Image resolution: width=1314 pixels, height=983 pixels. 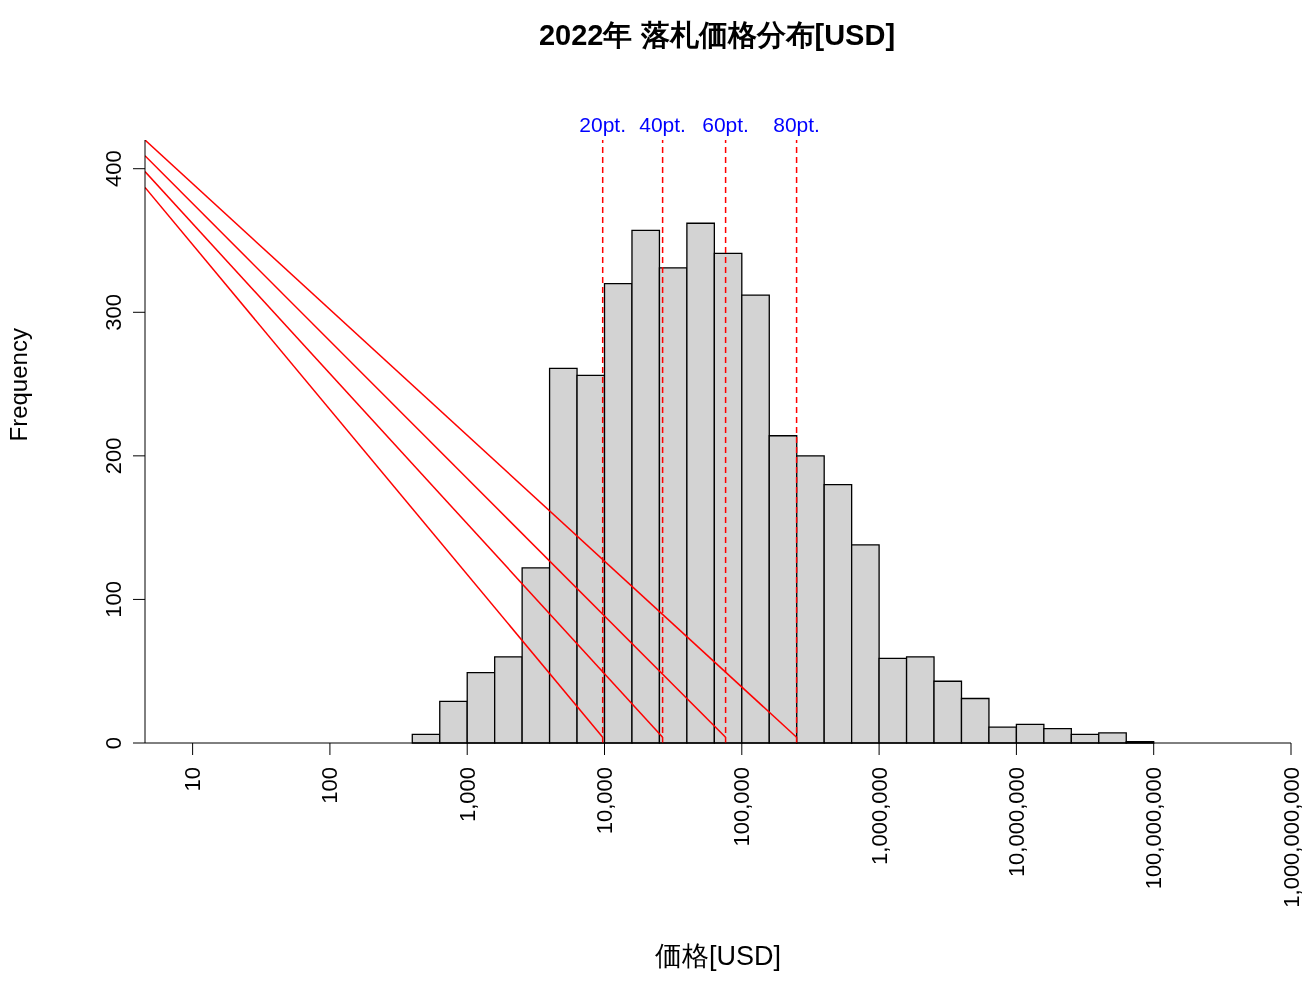 What do you see at coordinates (796, 124) in the screenshot?
I see `ref-line-label: 80pt.` at bounding box center [796, 124].